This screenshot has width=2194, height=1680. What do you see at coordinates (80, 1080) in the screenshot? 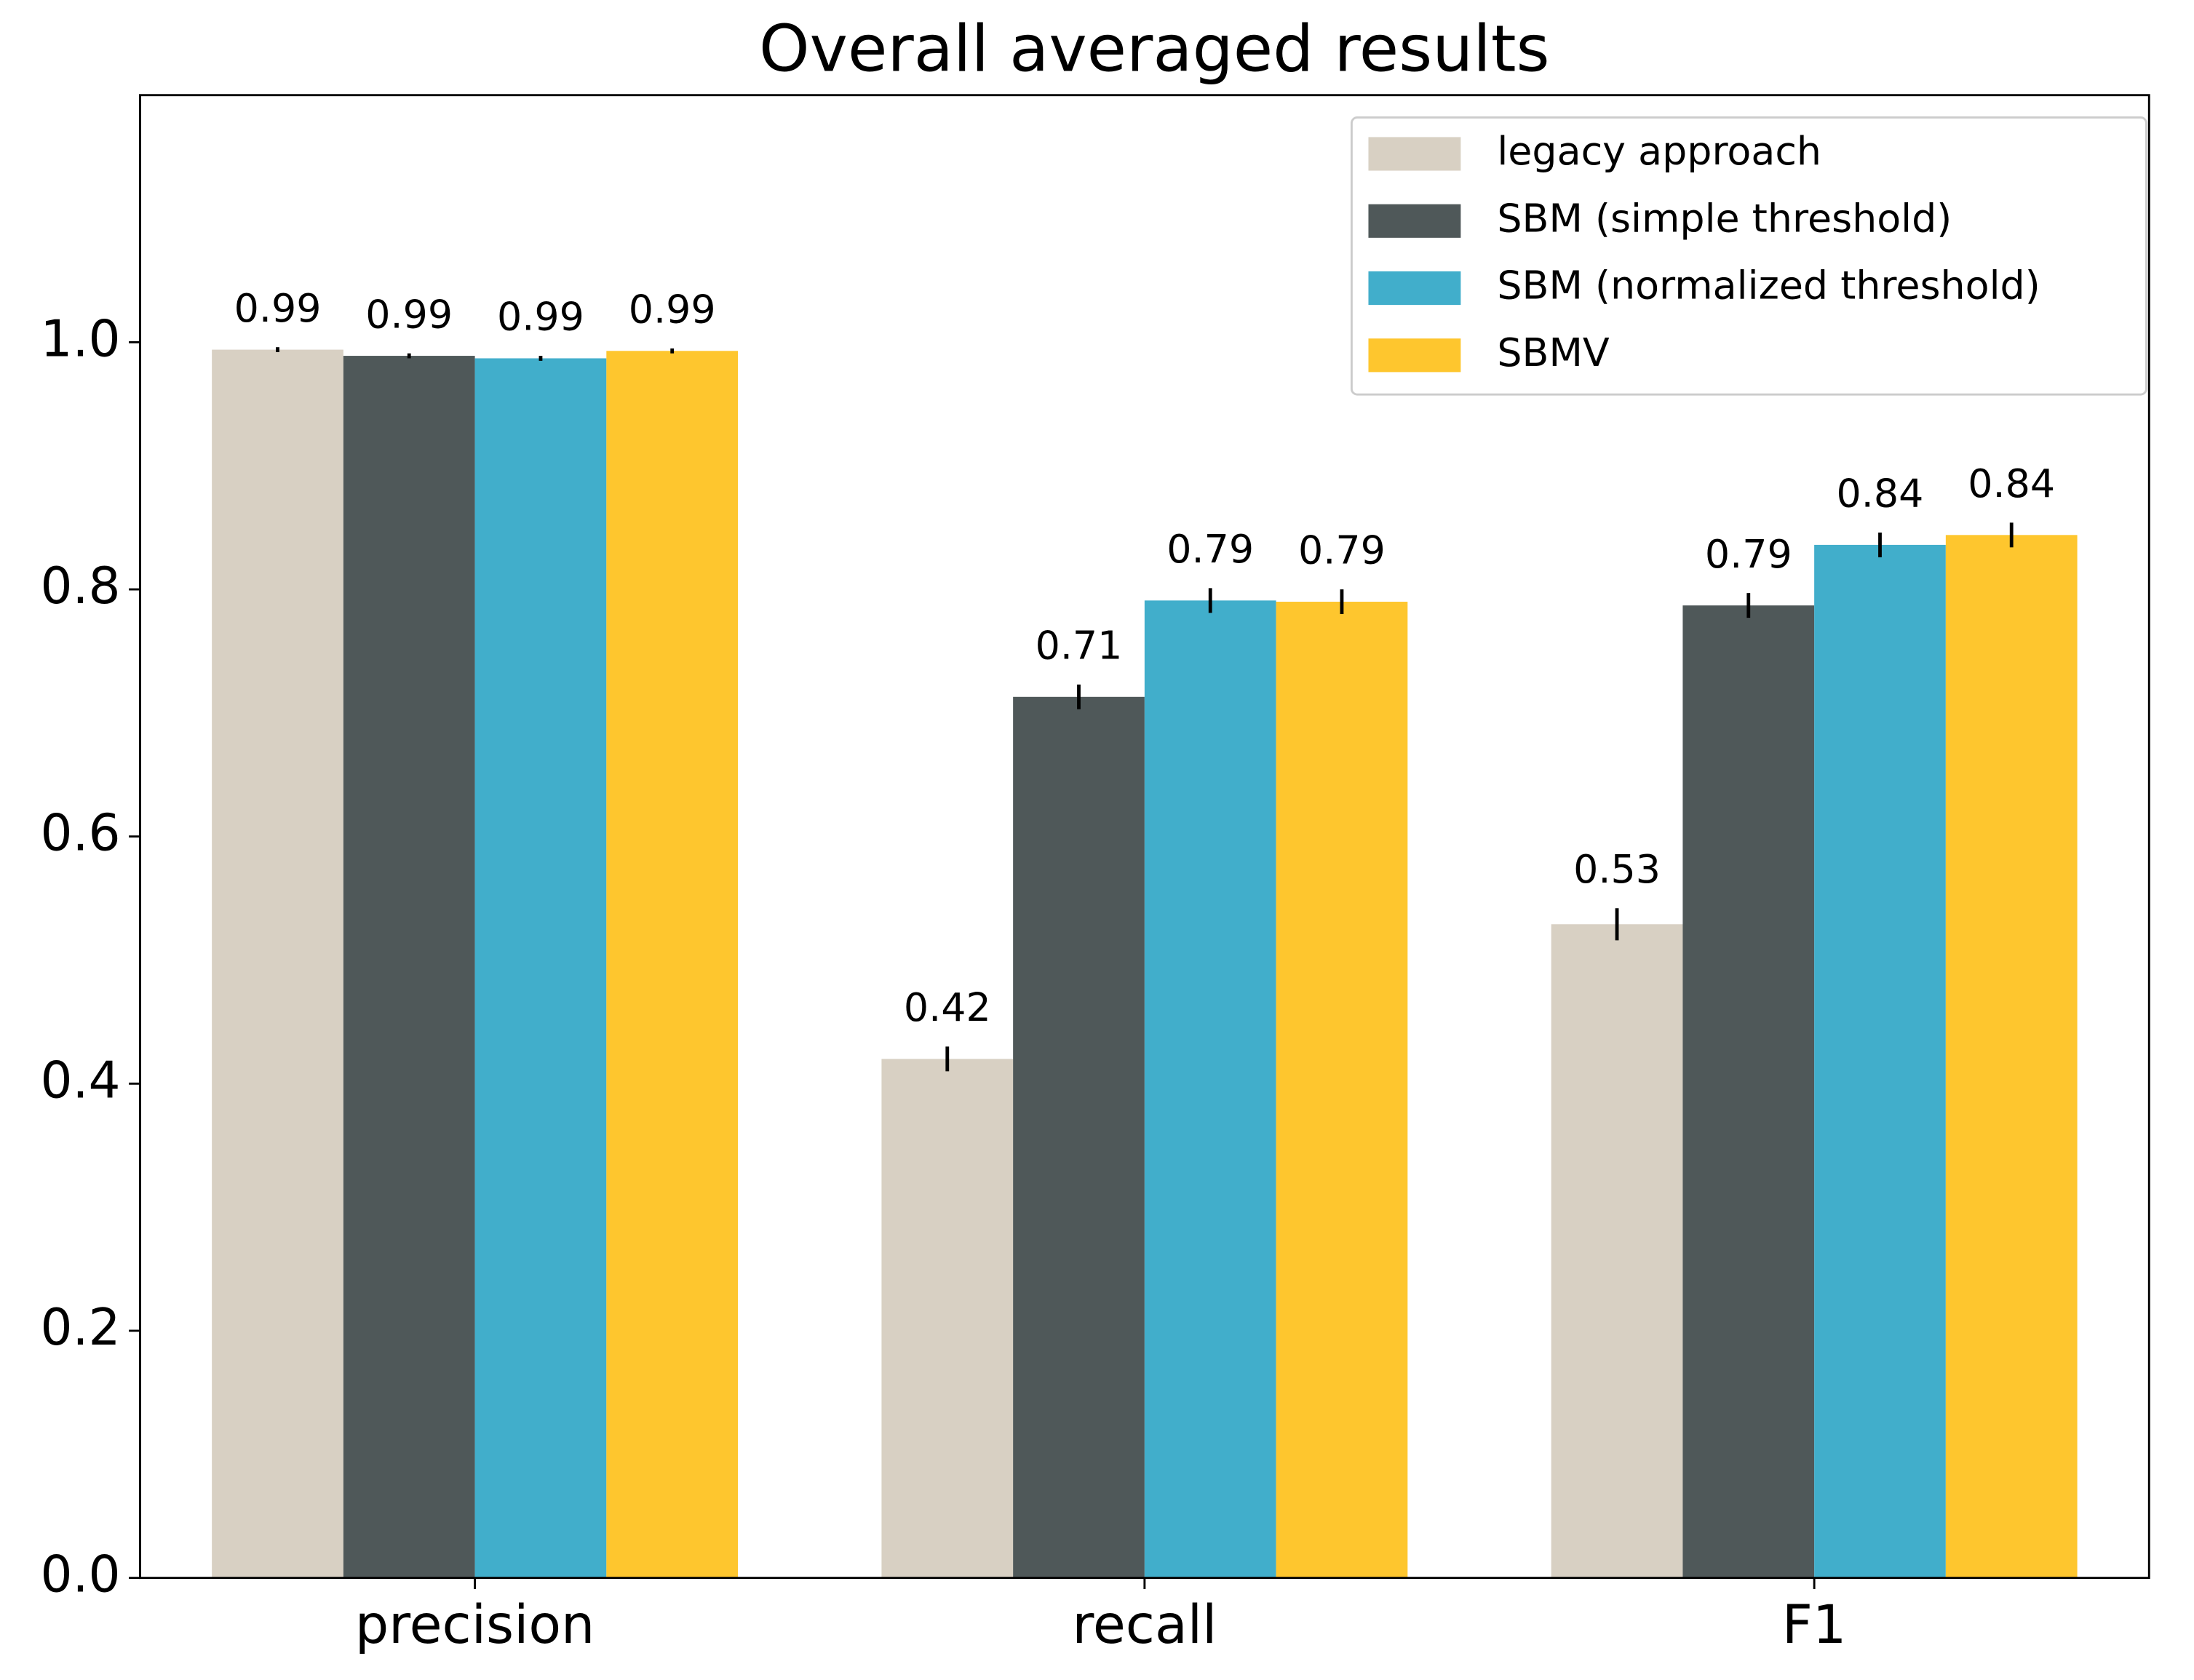
I see `y-tick-label: 0.4` at bounding box center [80, 1080].